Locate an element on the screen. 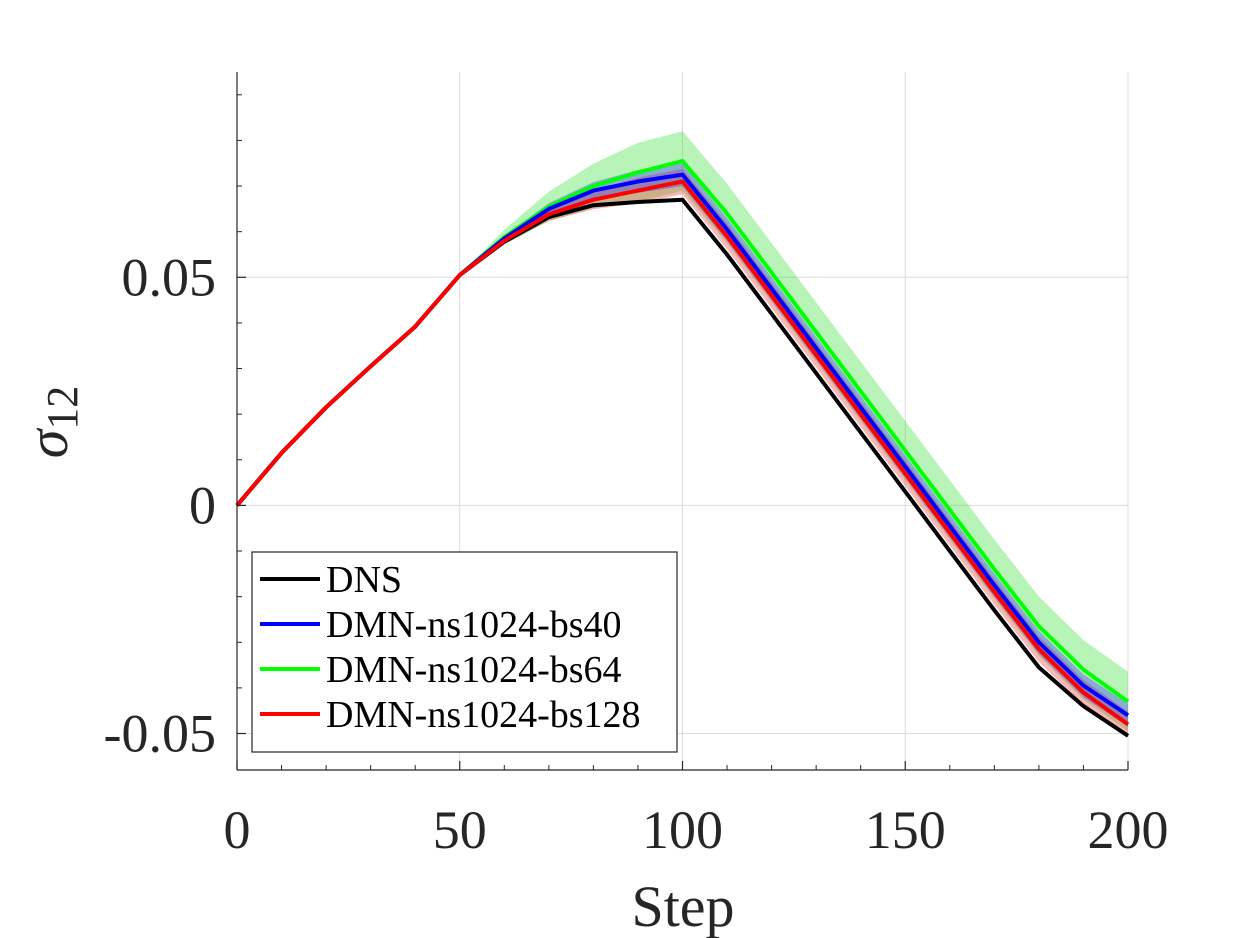  y-tick-label: 0 is located at coordinates (202, 505).